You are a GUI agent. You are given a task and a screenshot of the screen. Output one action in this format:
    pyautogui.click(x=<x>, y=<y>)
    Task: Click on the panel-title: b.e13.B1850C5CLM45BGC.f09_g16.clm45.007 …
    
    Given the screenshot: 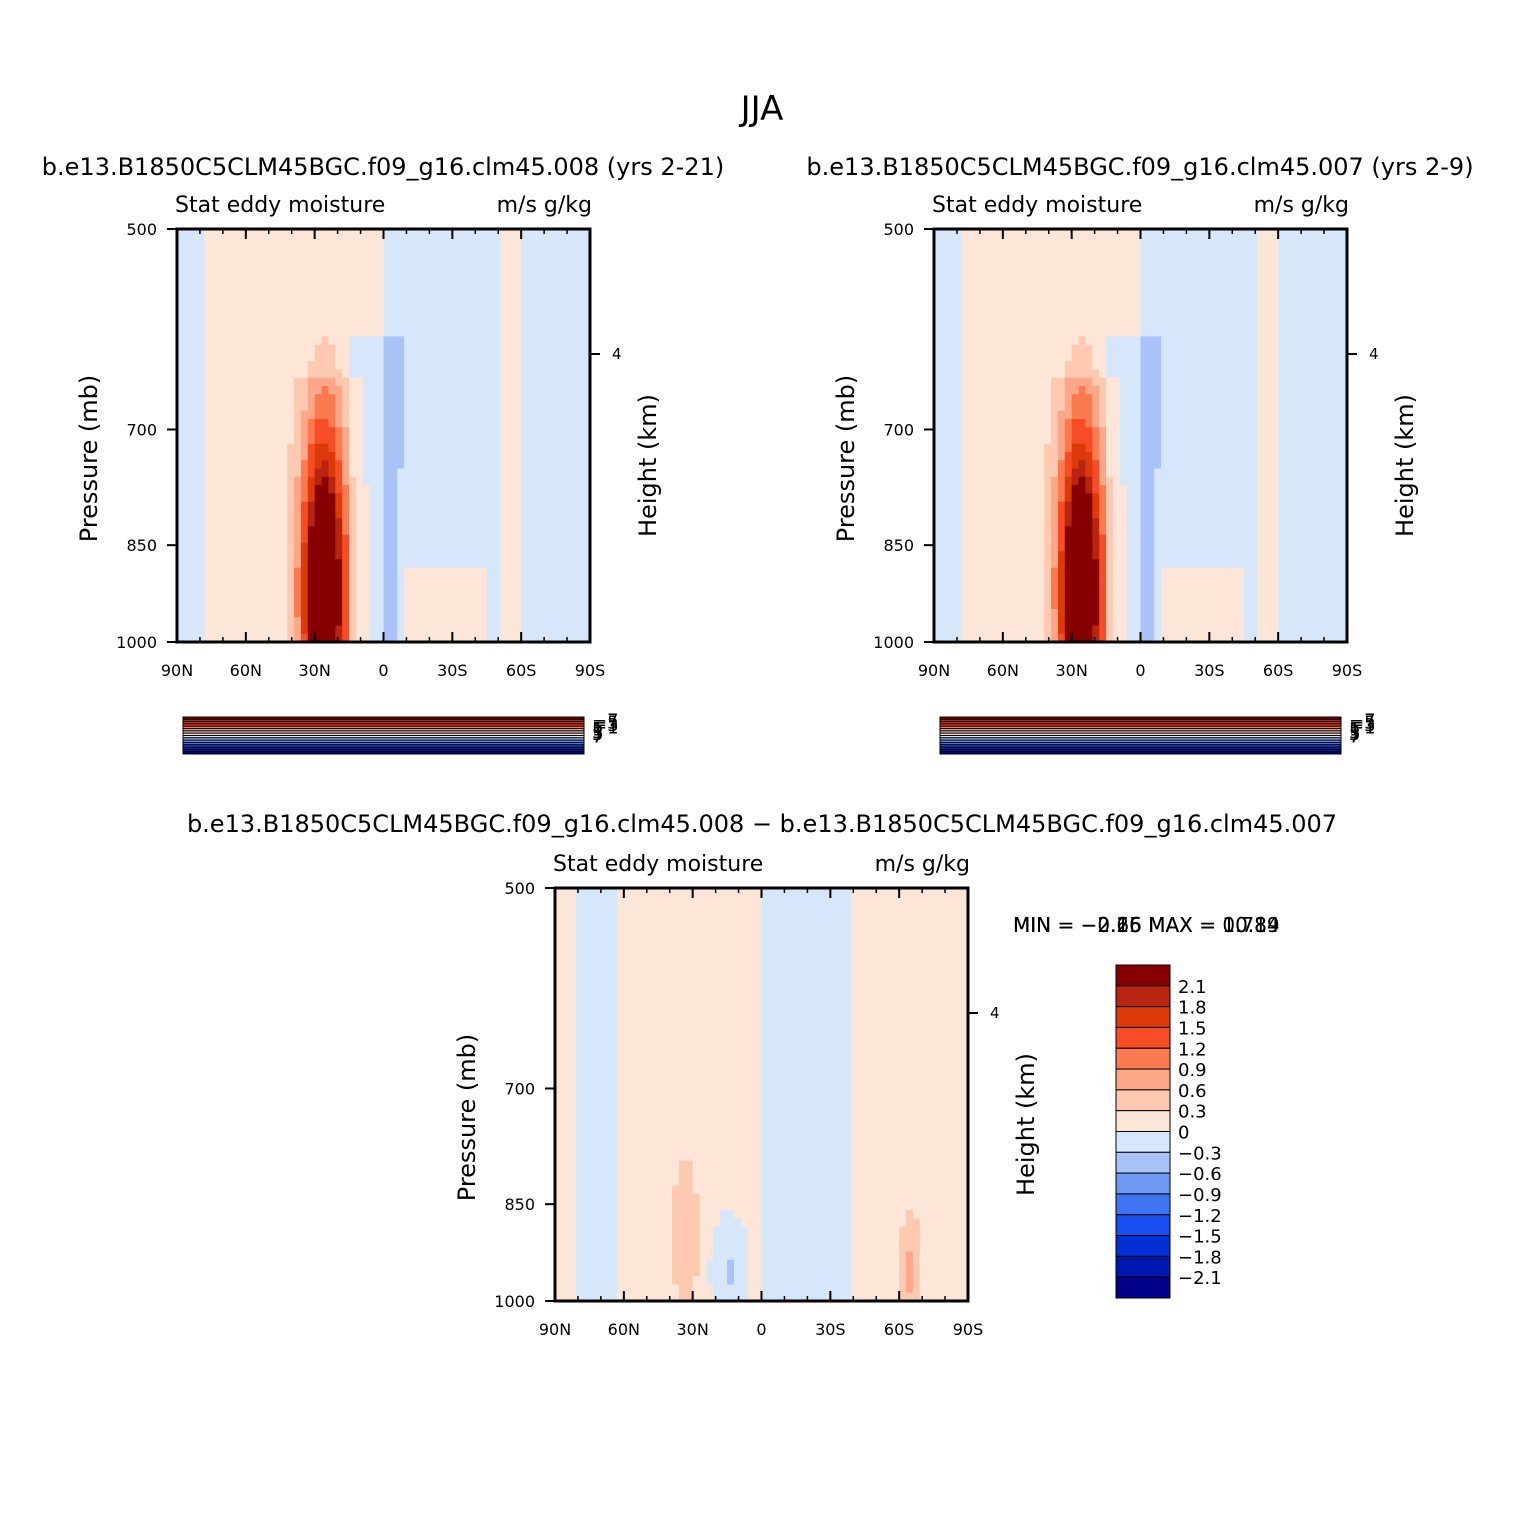 What is the action you would take?
    pyautogui.click(x=1139, y=167)
    